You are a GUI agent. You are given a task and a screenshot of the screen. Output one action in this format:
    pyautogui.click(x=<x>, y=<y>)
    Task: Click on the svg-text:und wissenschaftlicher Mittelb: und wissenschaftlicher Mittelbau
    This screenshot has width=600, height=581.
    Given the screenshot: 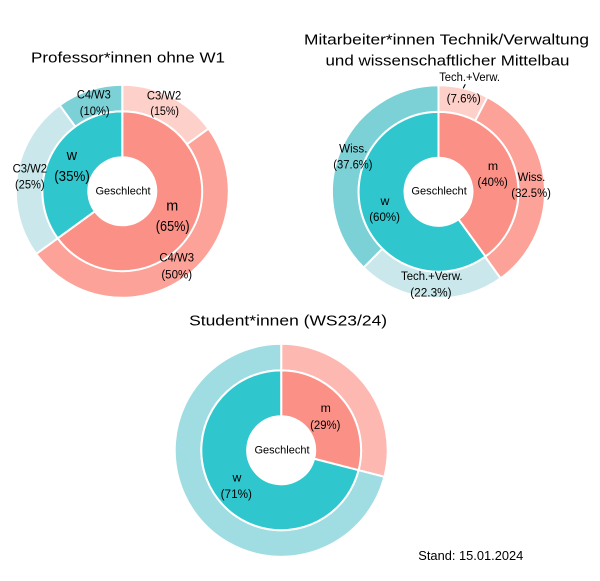 What is the action you would take?
    pyautogui.click(x=448, y=61)
    